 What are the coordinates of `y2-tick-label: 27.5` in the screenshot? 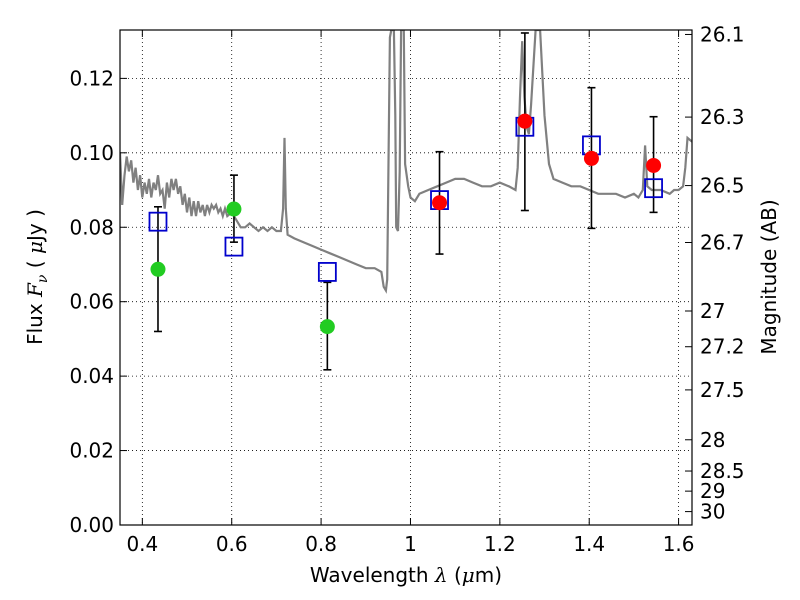 It's located at (722, 390).